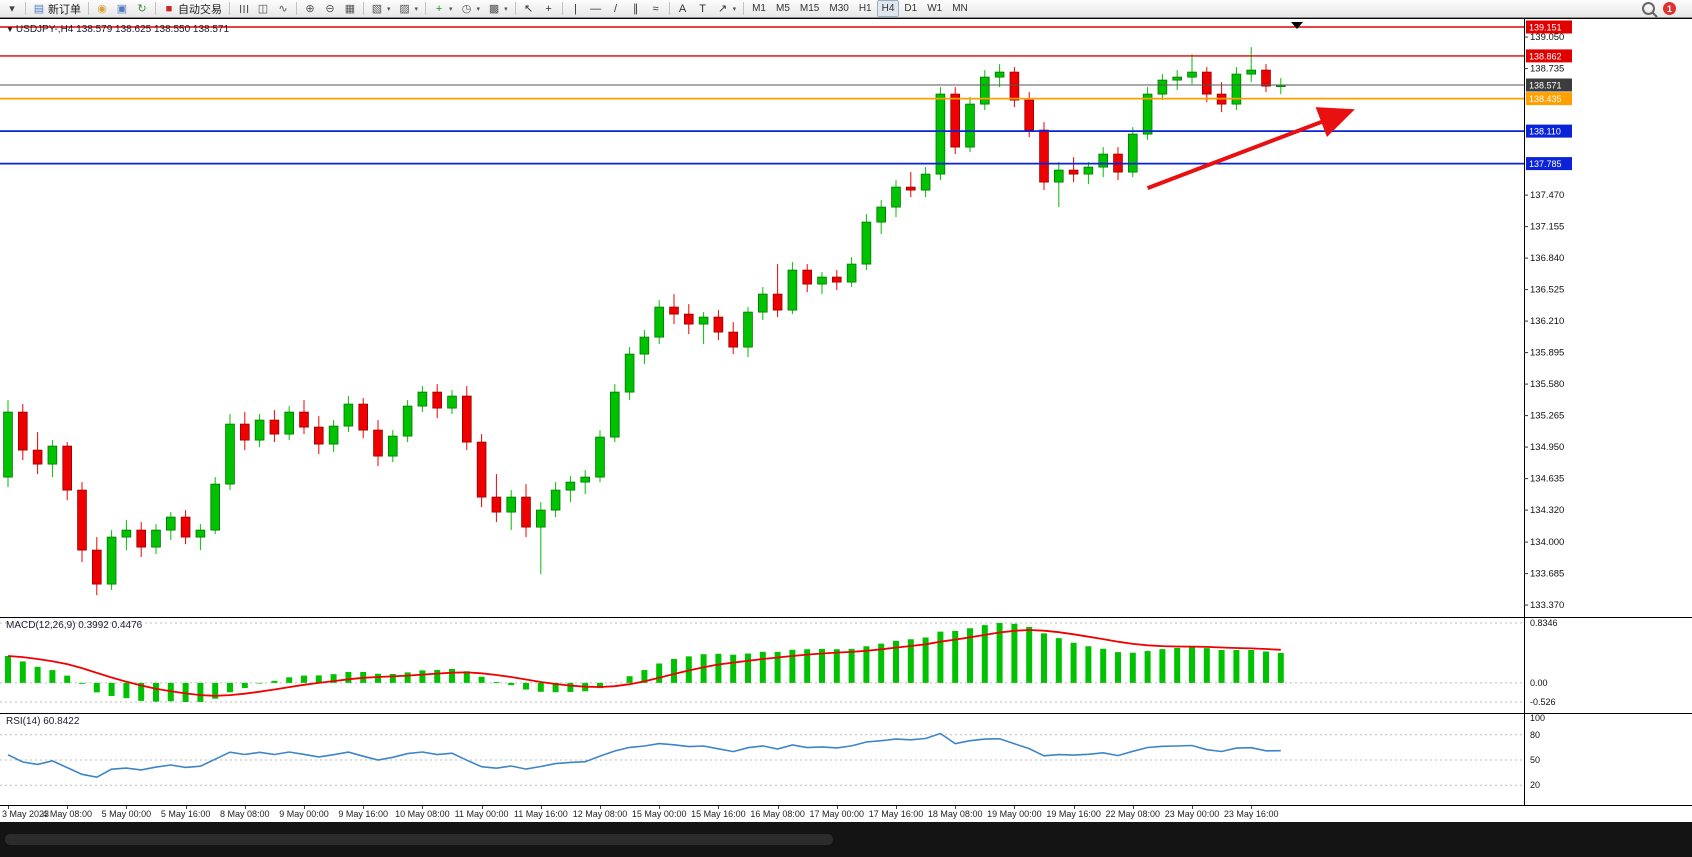 The height and width of the screenshot is (857, 1692). What do you see at coordinates (310, 9) in the screenshot?
I see `zoom-in-icon: ⊕` at bounding box center [310, 9].